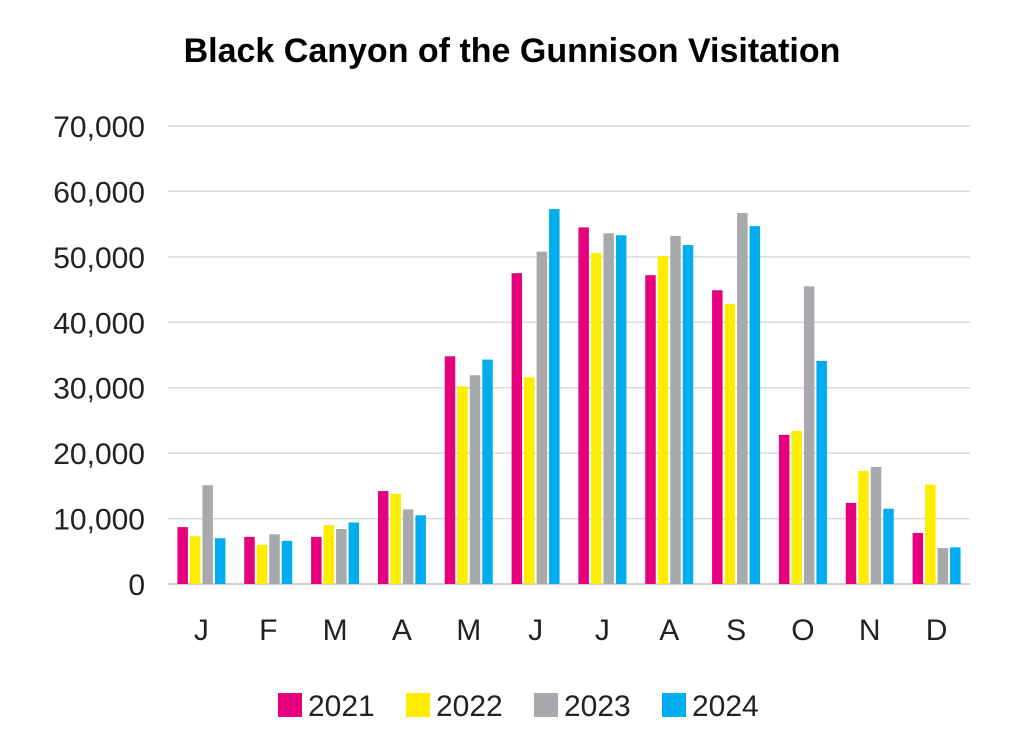 This screenshot has height=745, width=1024. Describe the element at coordinates (518, 706) in the screenshot. I see `legend: 2021 2022 2023 2024` at that location.